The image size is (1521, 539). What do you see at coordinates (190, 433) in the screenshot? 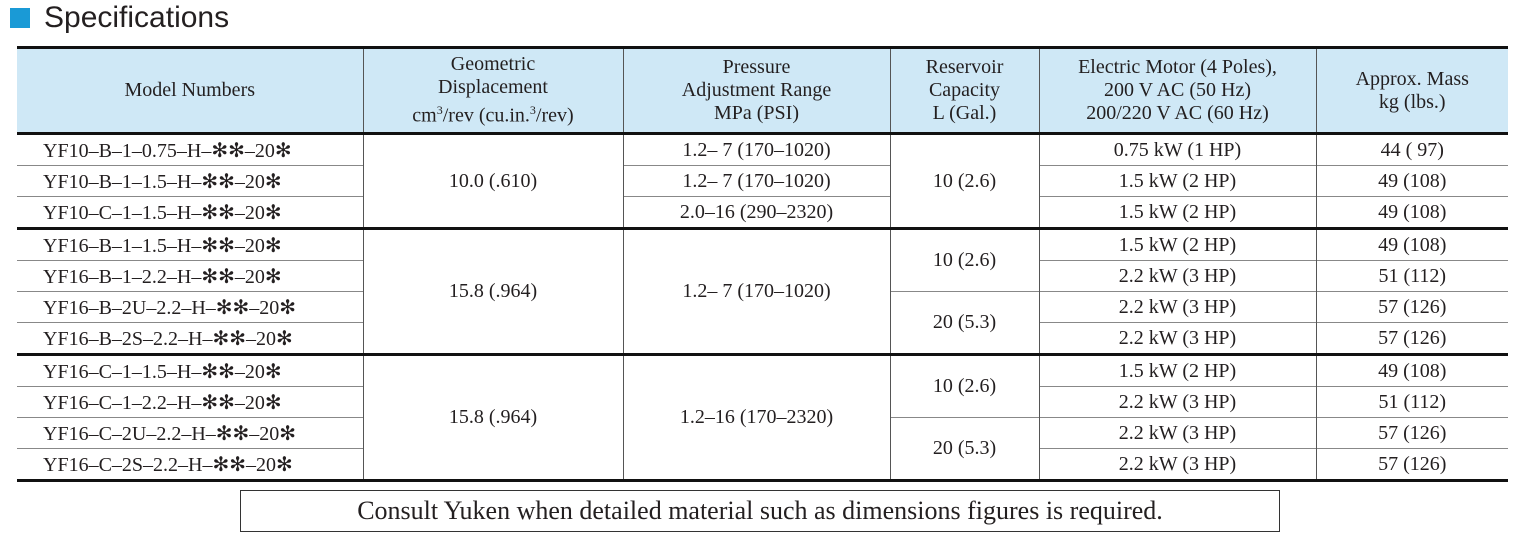
I see `table-cell: YF16–C–2U–2.2–H–✻✻–20✻` at bounding box center [190, 433].